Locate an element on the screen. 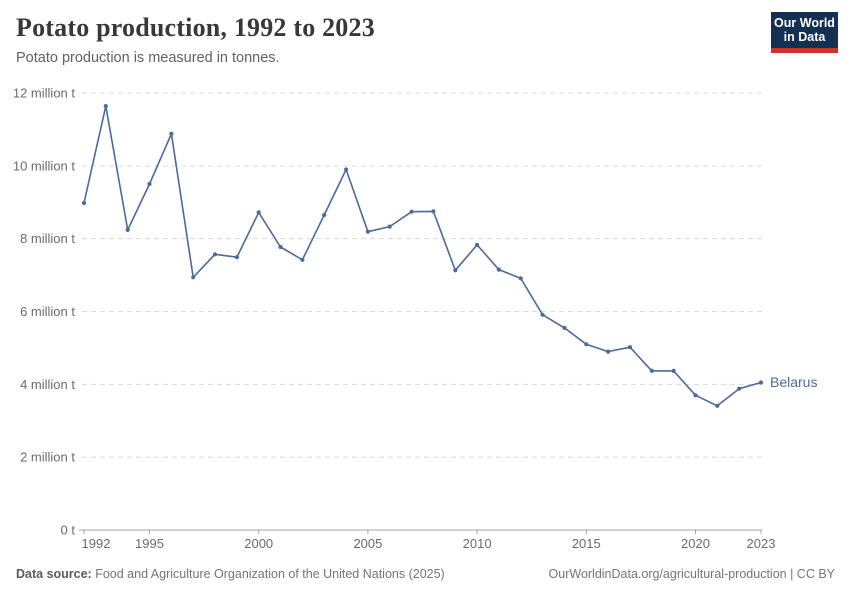 The image size is (850, 600). data-source-label: Data source: is located at coordinates (54, 574).